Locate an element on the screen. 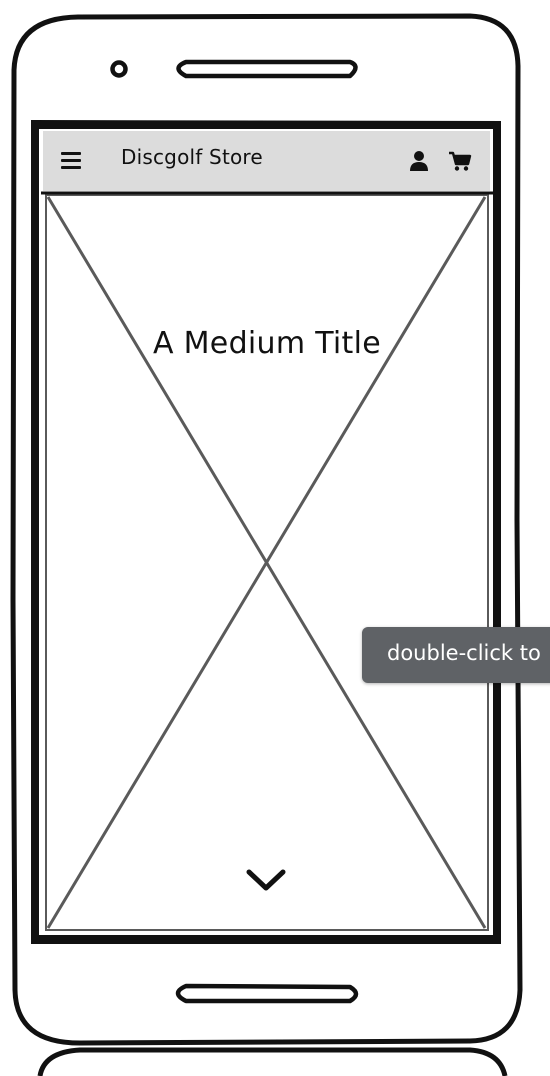 The height and width of the screenshot is (1076, 550). tooltip: double-click to is located at coordinates (456, 655).